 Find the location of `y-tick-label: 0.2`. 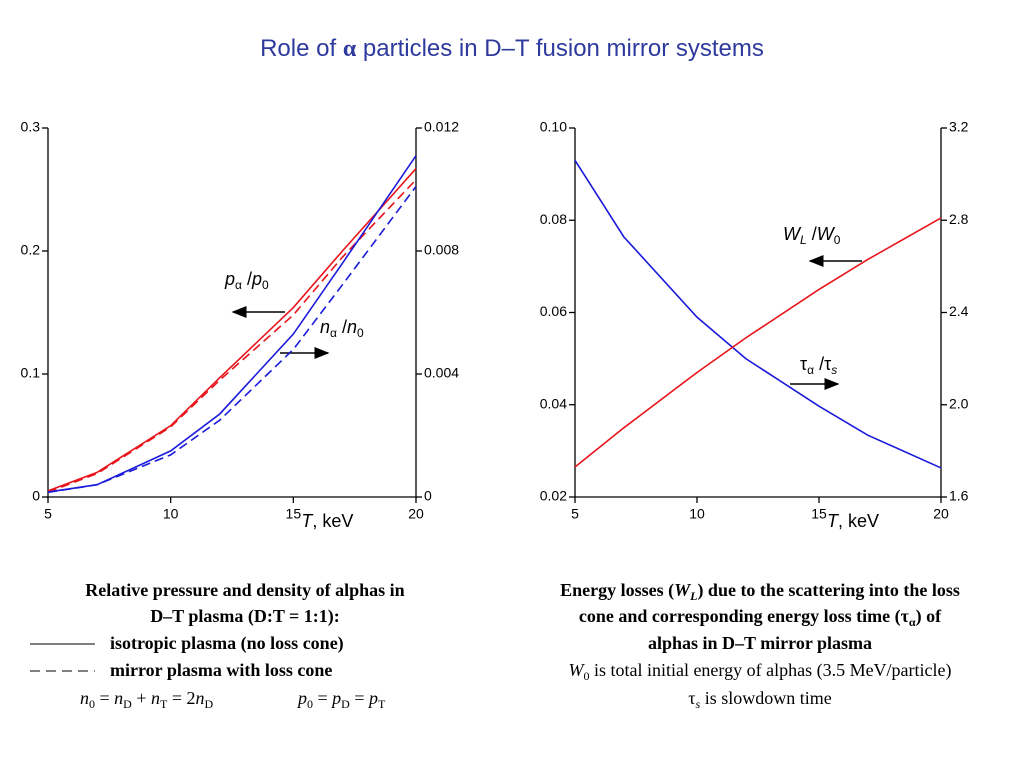

y-tick-label: 0.2 is located at coordinates (31, 250).